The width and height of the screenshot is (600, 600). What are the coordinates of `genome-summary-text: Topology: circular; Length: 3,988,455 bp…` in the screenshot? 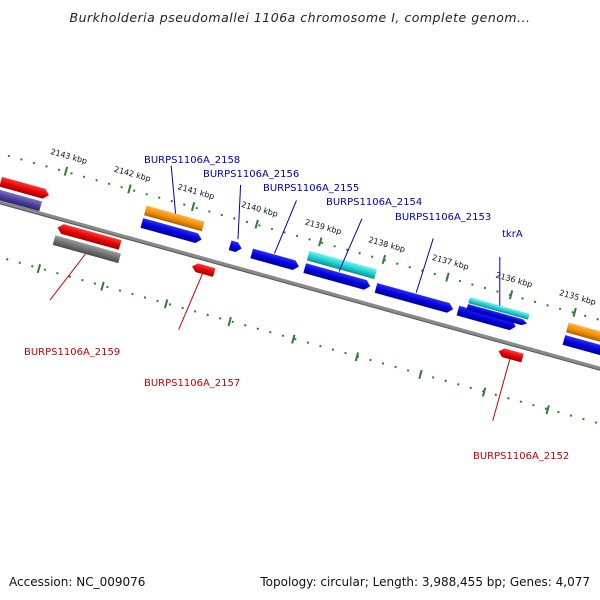 It's located at (425, 582).